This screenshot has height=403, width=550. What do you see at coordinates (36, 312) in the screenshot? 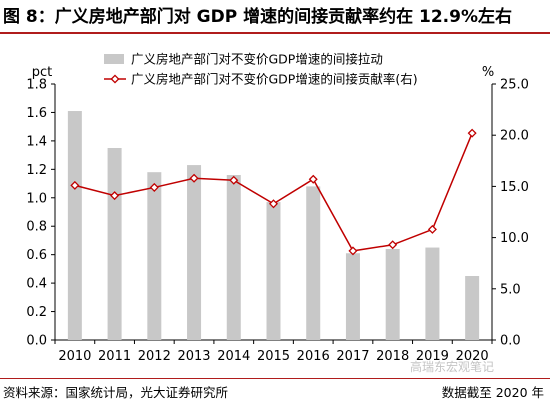
I see `left-tick-label: 0.2` at bounding box center [36, 312].